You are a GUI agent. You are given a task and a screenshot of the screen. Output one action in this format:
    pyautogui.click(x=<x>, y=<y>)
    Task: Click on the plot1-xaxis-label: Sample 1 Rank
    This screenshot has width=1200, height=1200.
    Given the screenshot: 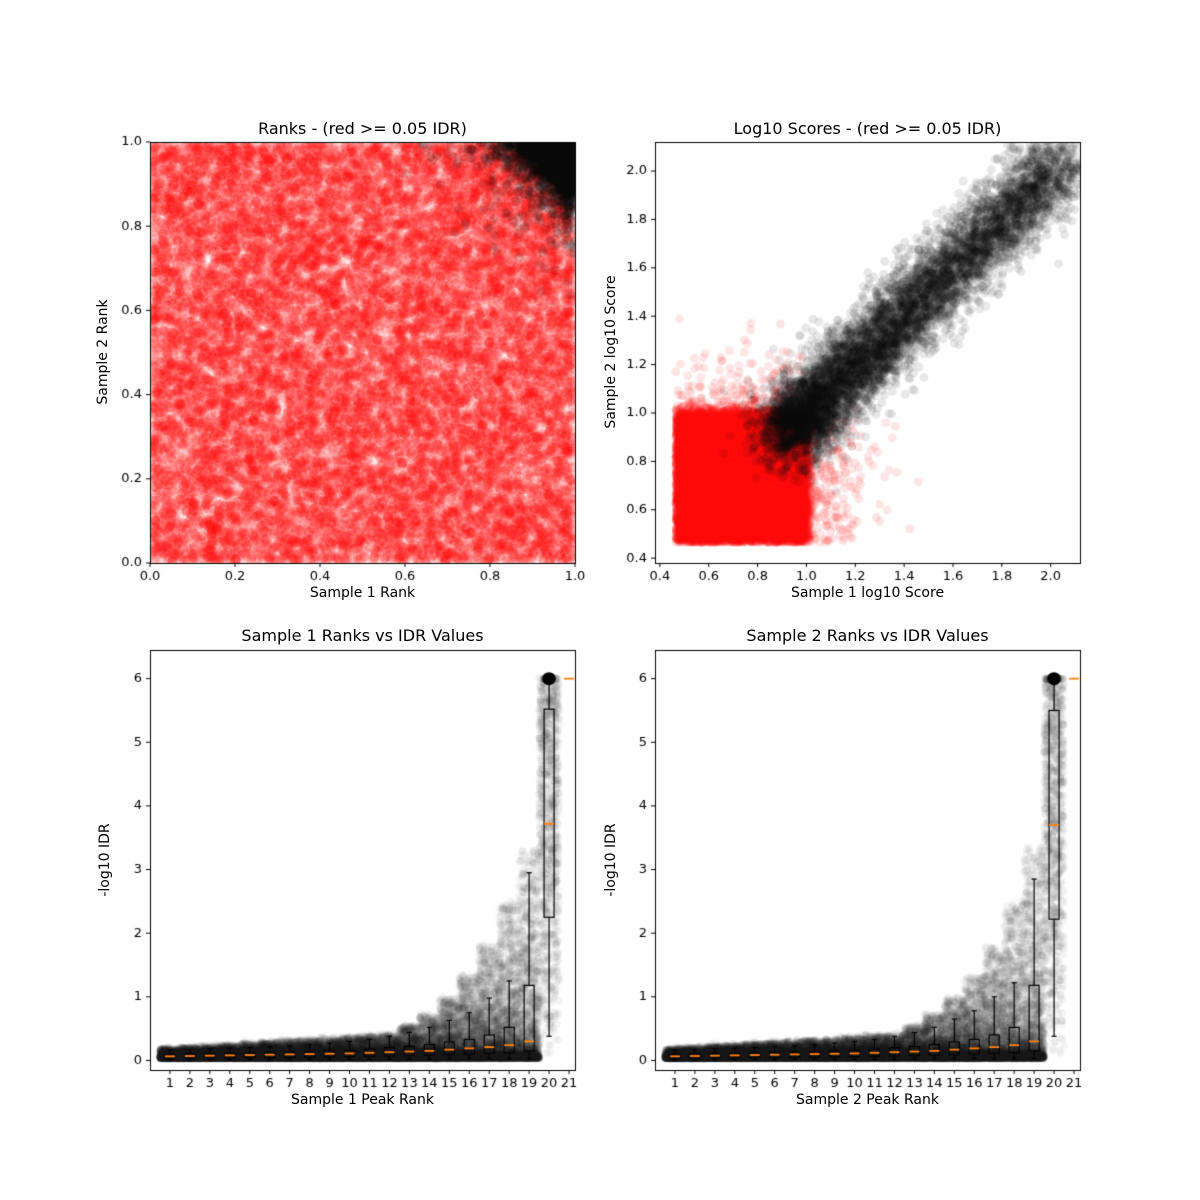 What is the action you would take?
    pyautogui.click(x=362, y=593)
    